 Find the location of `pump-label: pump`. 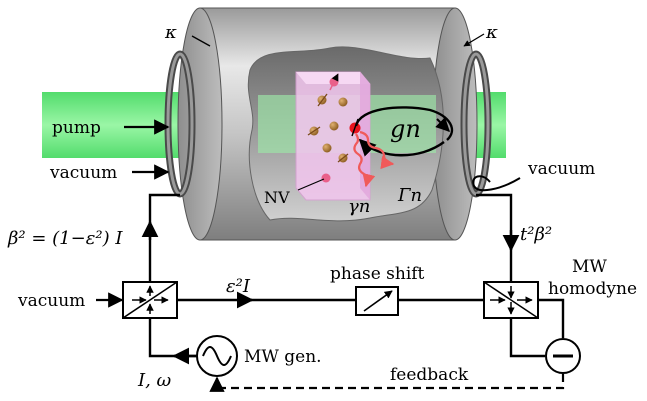

pump-label: pump is located at coordinates (76, 128).